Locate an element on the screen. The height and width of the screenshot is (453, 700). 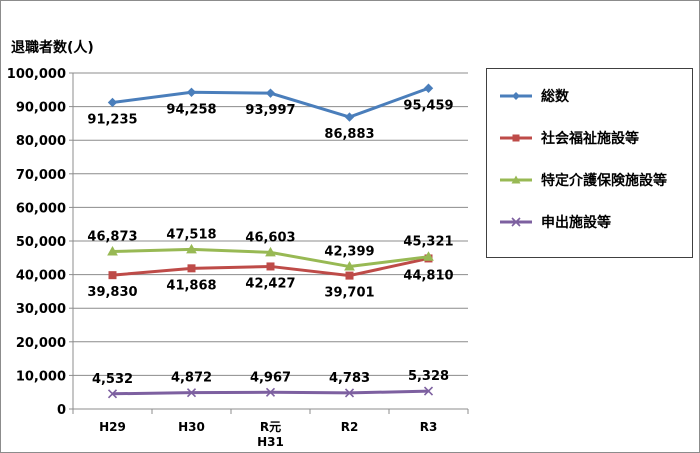
legend-label: 申出施設等 is located at coordinates (576, 223).